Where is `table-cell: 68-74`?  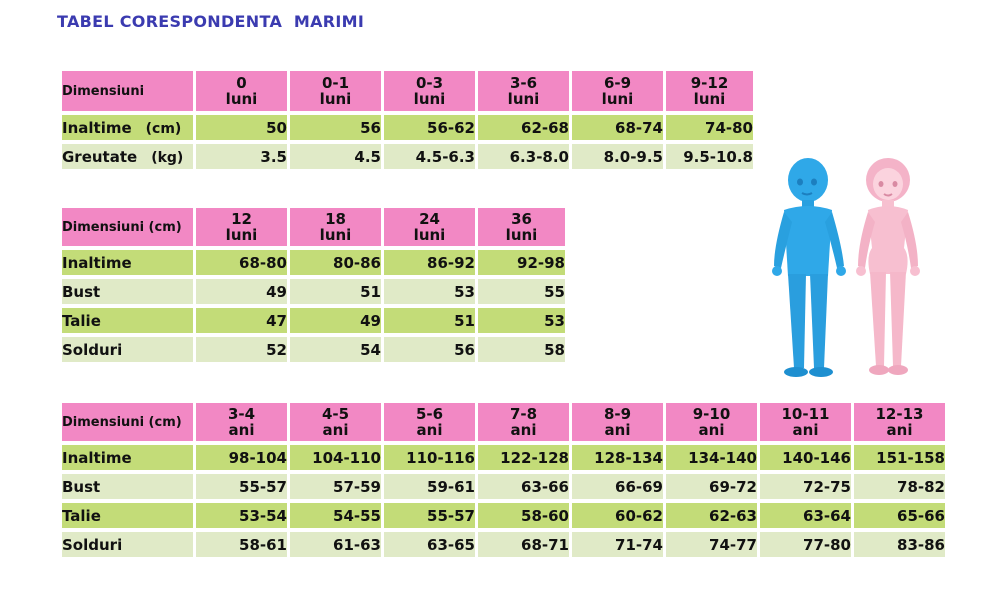
table-cell: 68-74 is located at coordinates (617, 127).